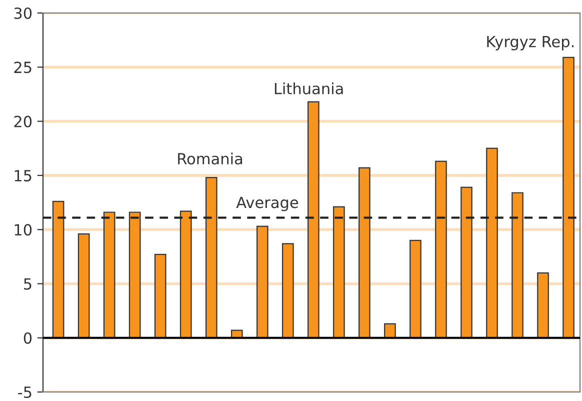  Describe the element at coordinates (28, 284) in the screenshot. I see `y-tick-label: 5` at that location.